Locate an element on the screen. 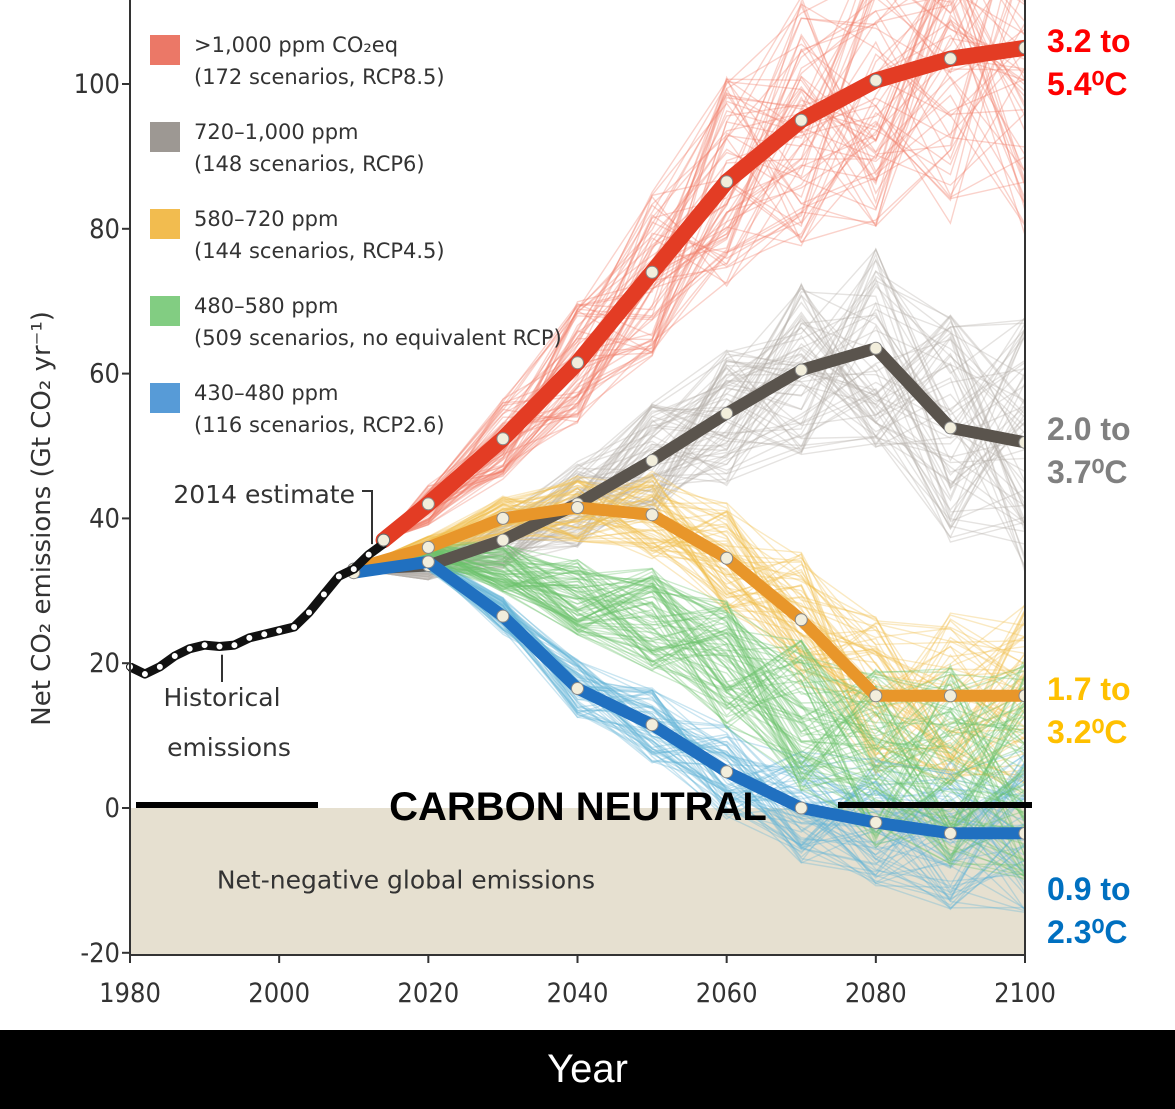 The width and height of the screenshot is (1175, 1109). y-axis-ticks: -20 0 20 40 60 80 100 is located at coordinates (102, 519).